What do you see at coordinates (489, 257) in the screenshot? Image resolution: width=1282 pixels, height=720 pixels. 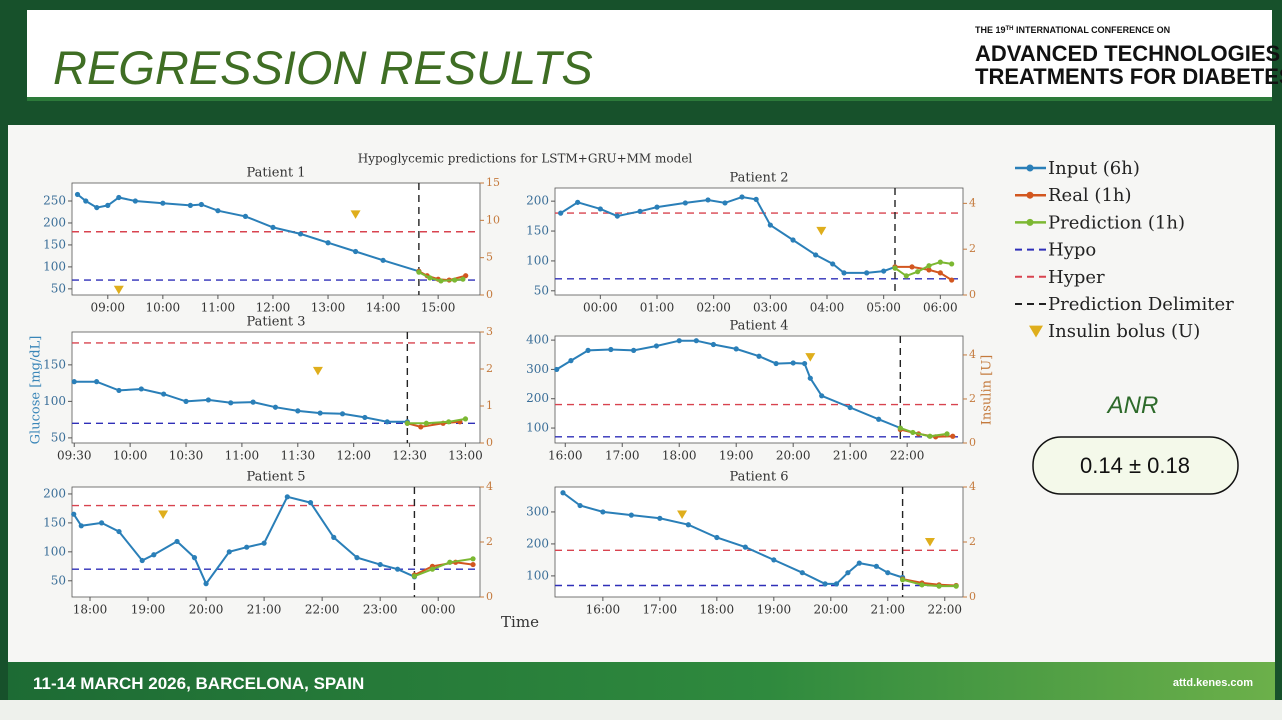 I see `y2-tick-label: 5` at bounding box center [489, 257].